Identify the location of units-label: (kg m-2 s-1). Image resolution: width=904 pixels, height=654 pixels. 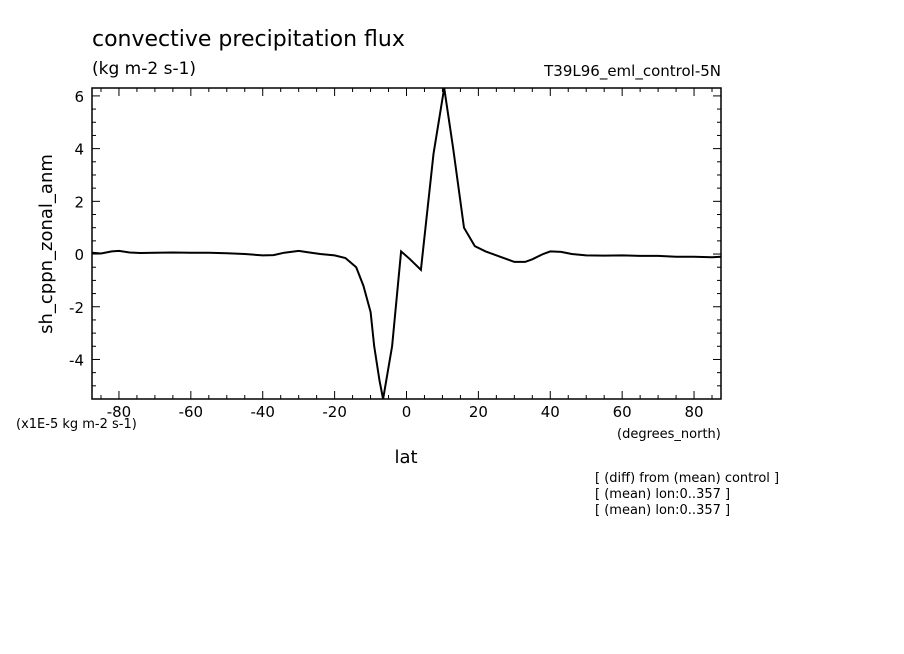
(144, 69).